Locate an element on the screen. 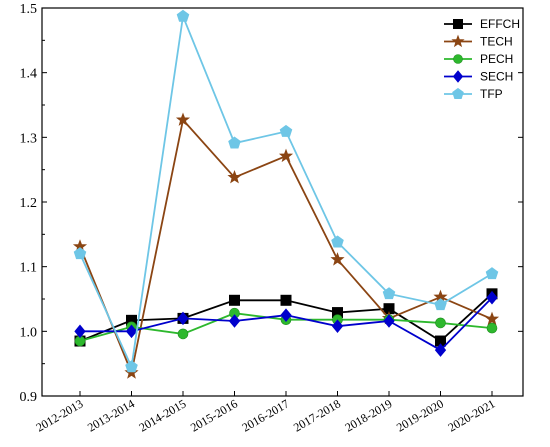 This screenshot has height=447, width=550. legend-item-effch: EFFCH is located at coordinates (482, 24).